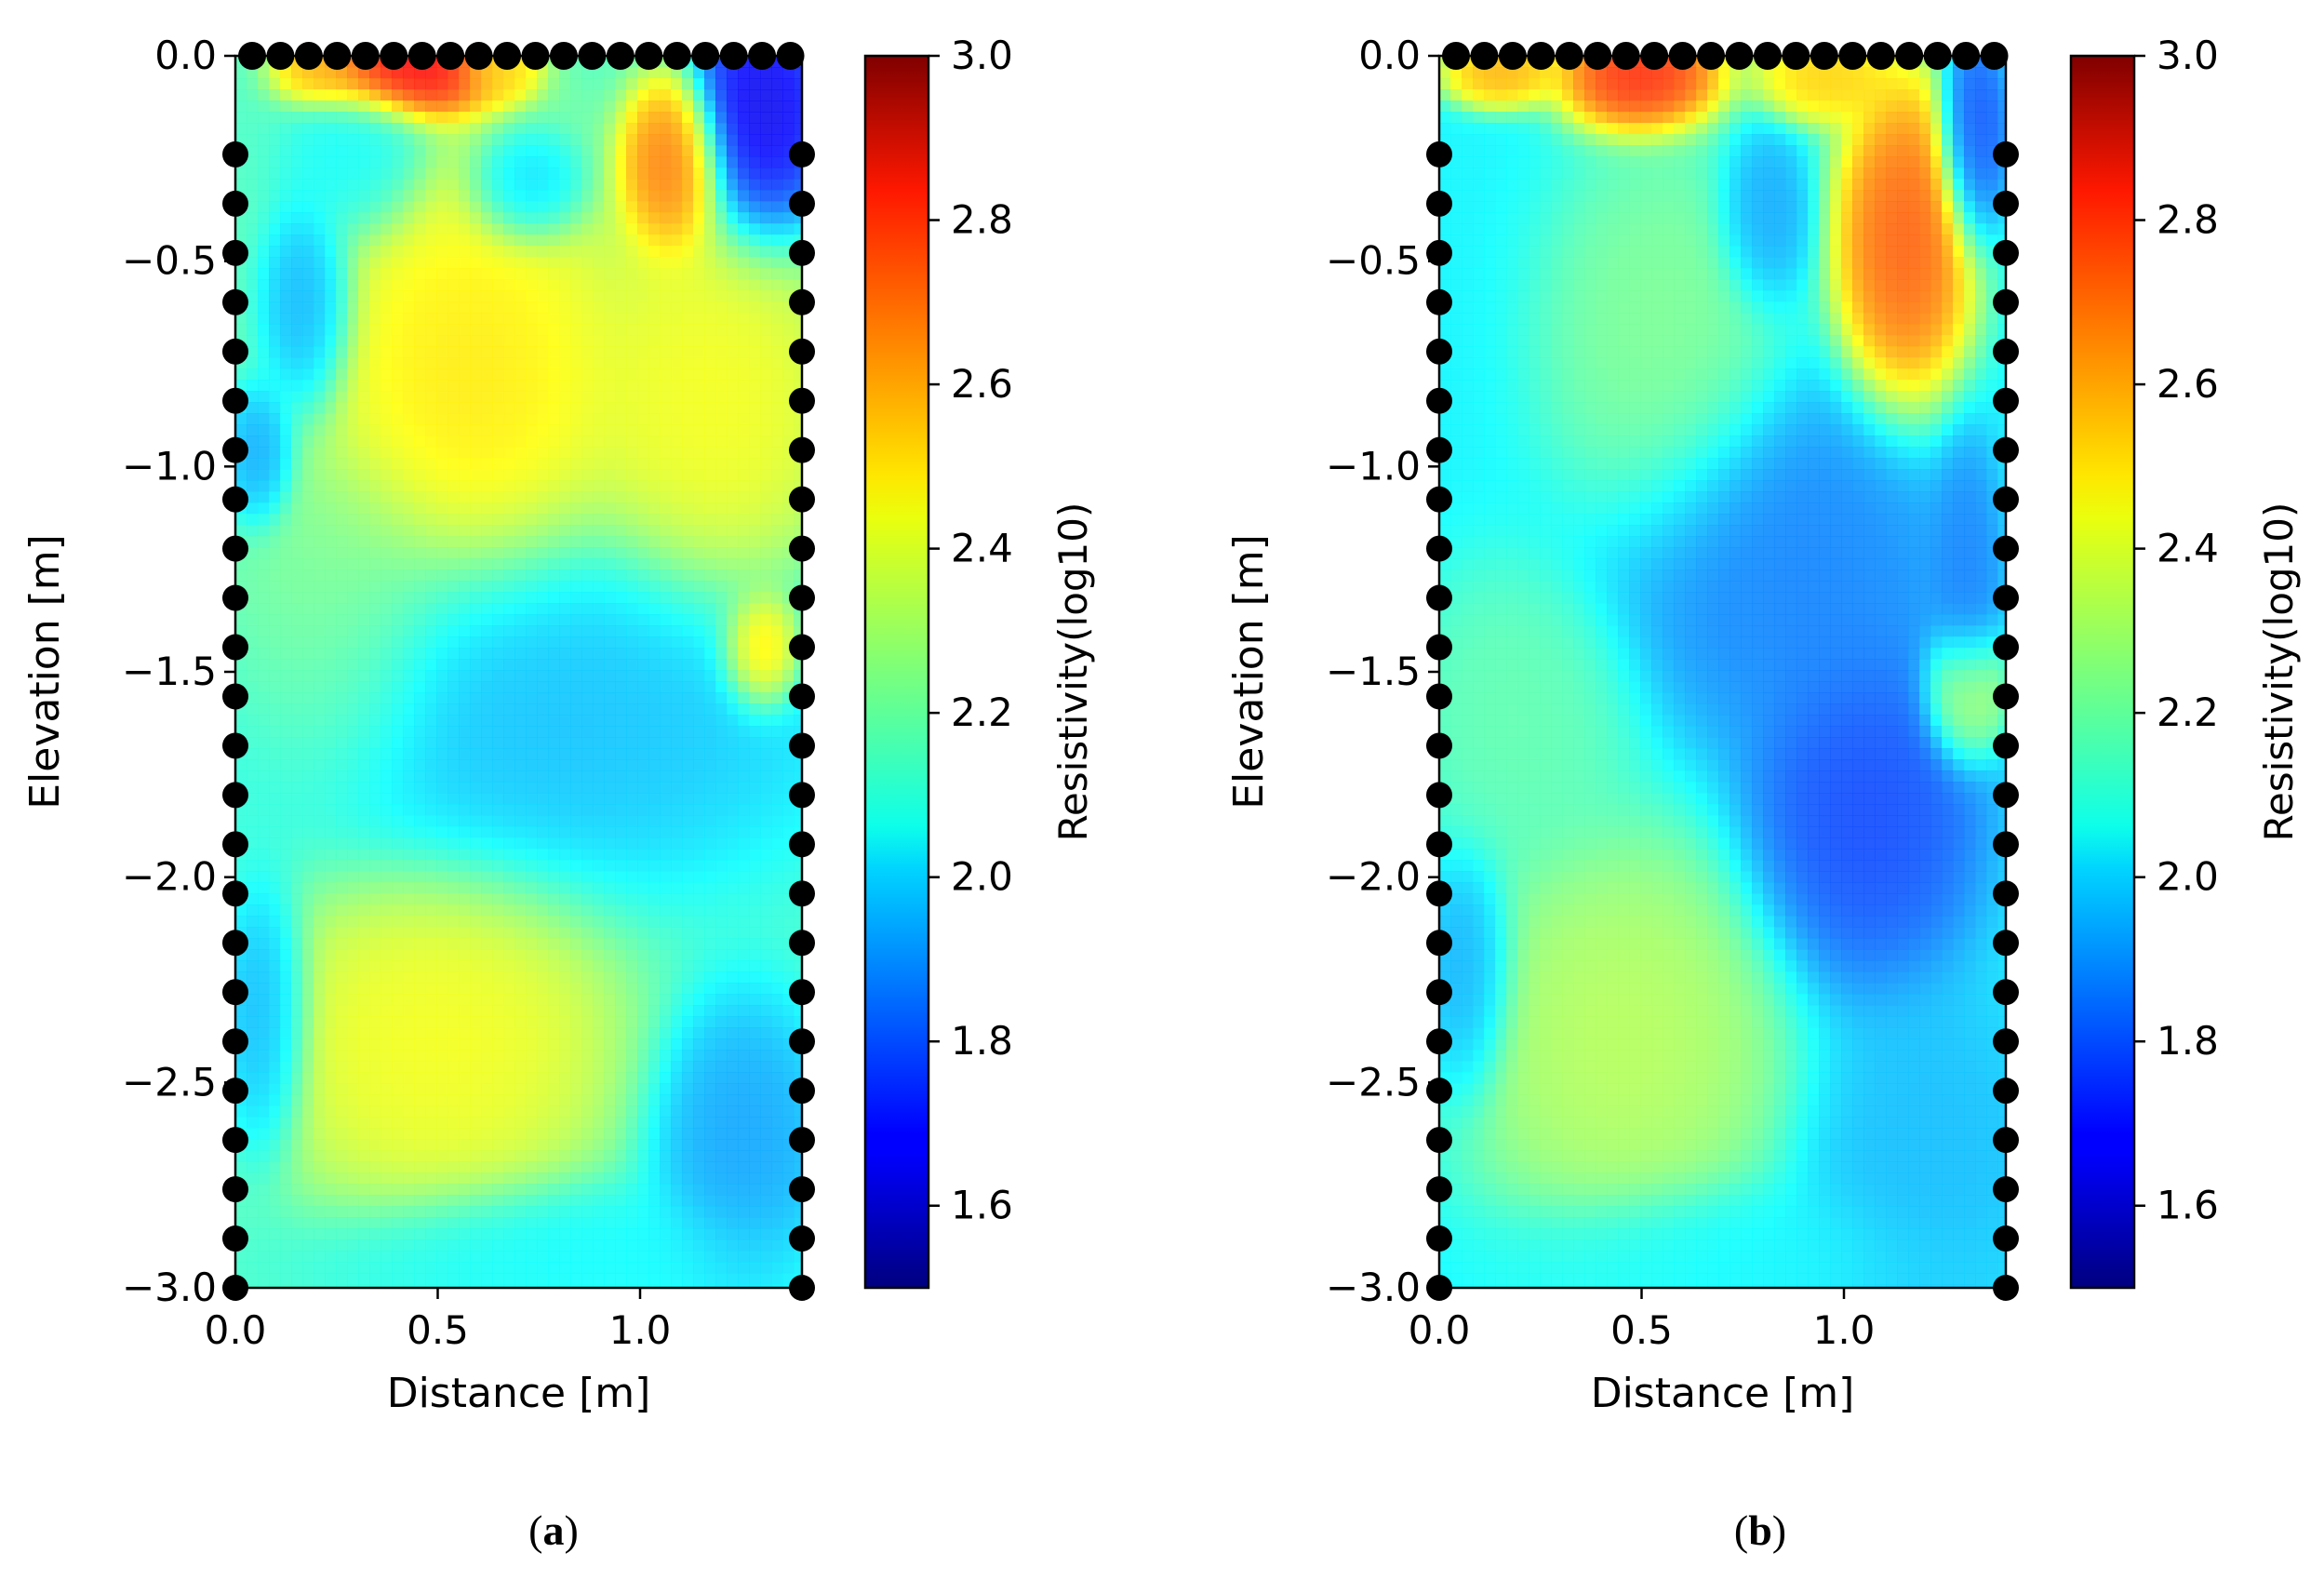  What do you see at coordinates (553, 1530) in the screenshot?
I see `panel-caption-a: (a)` at bounding box center [553, 1530].